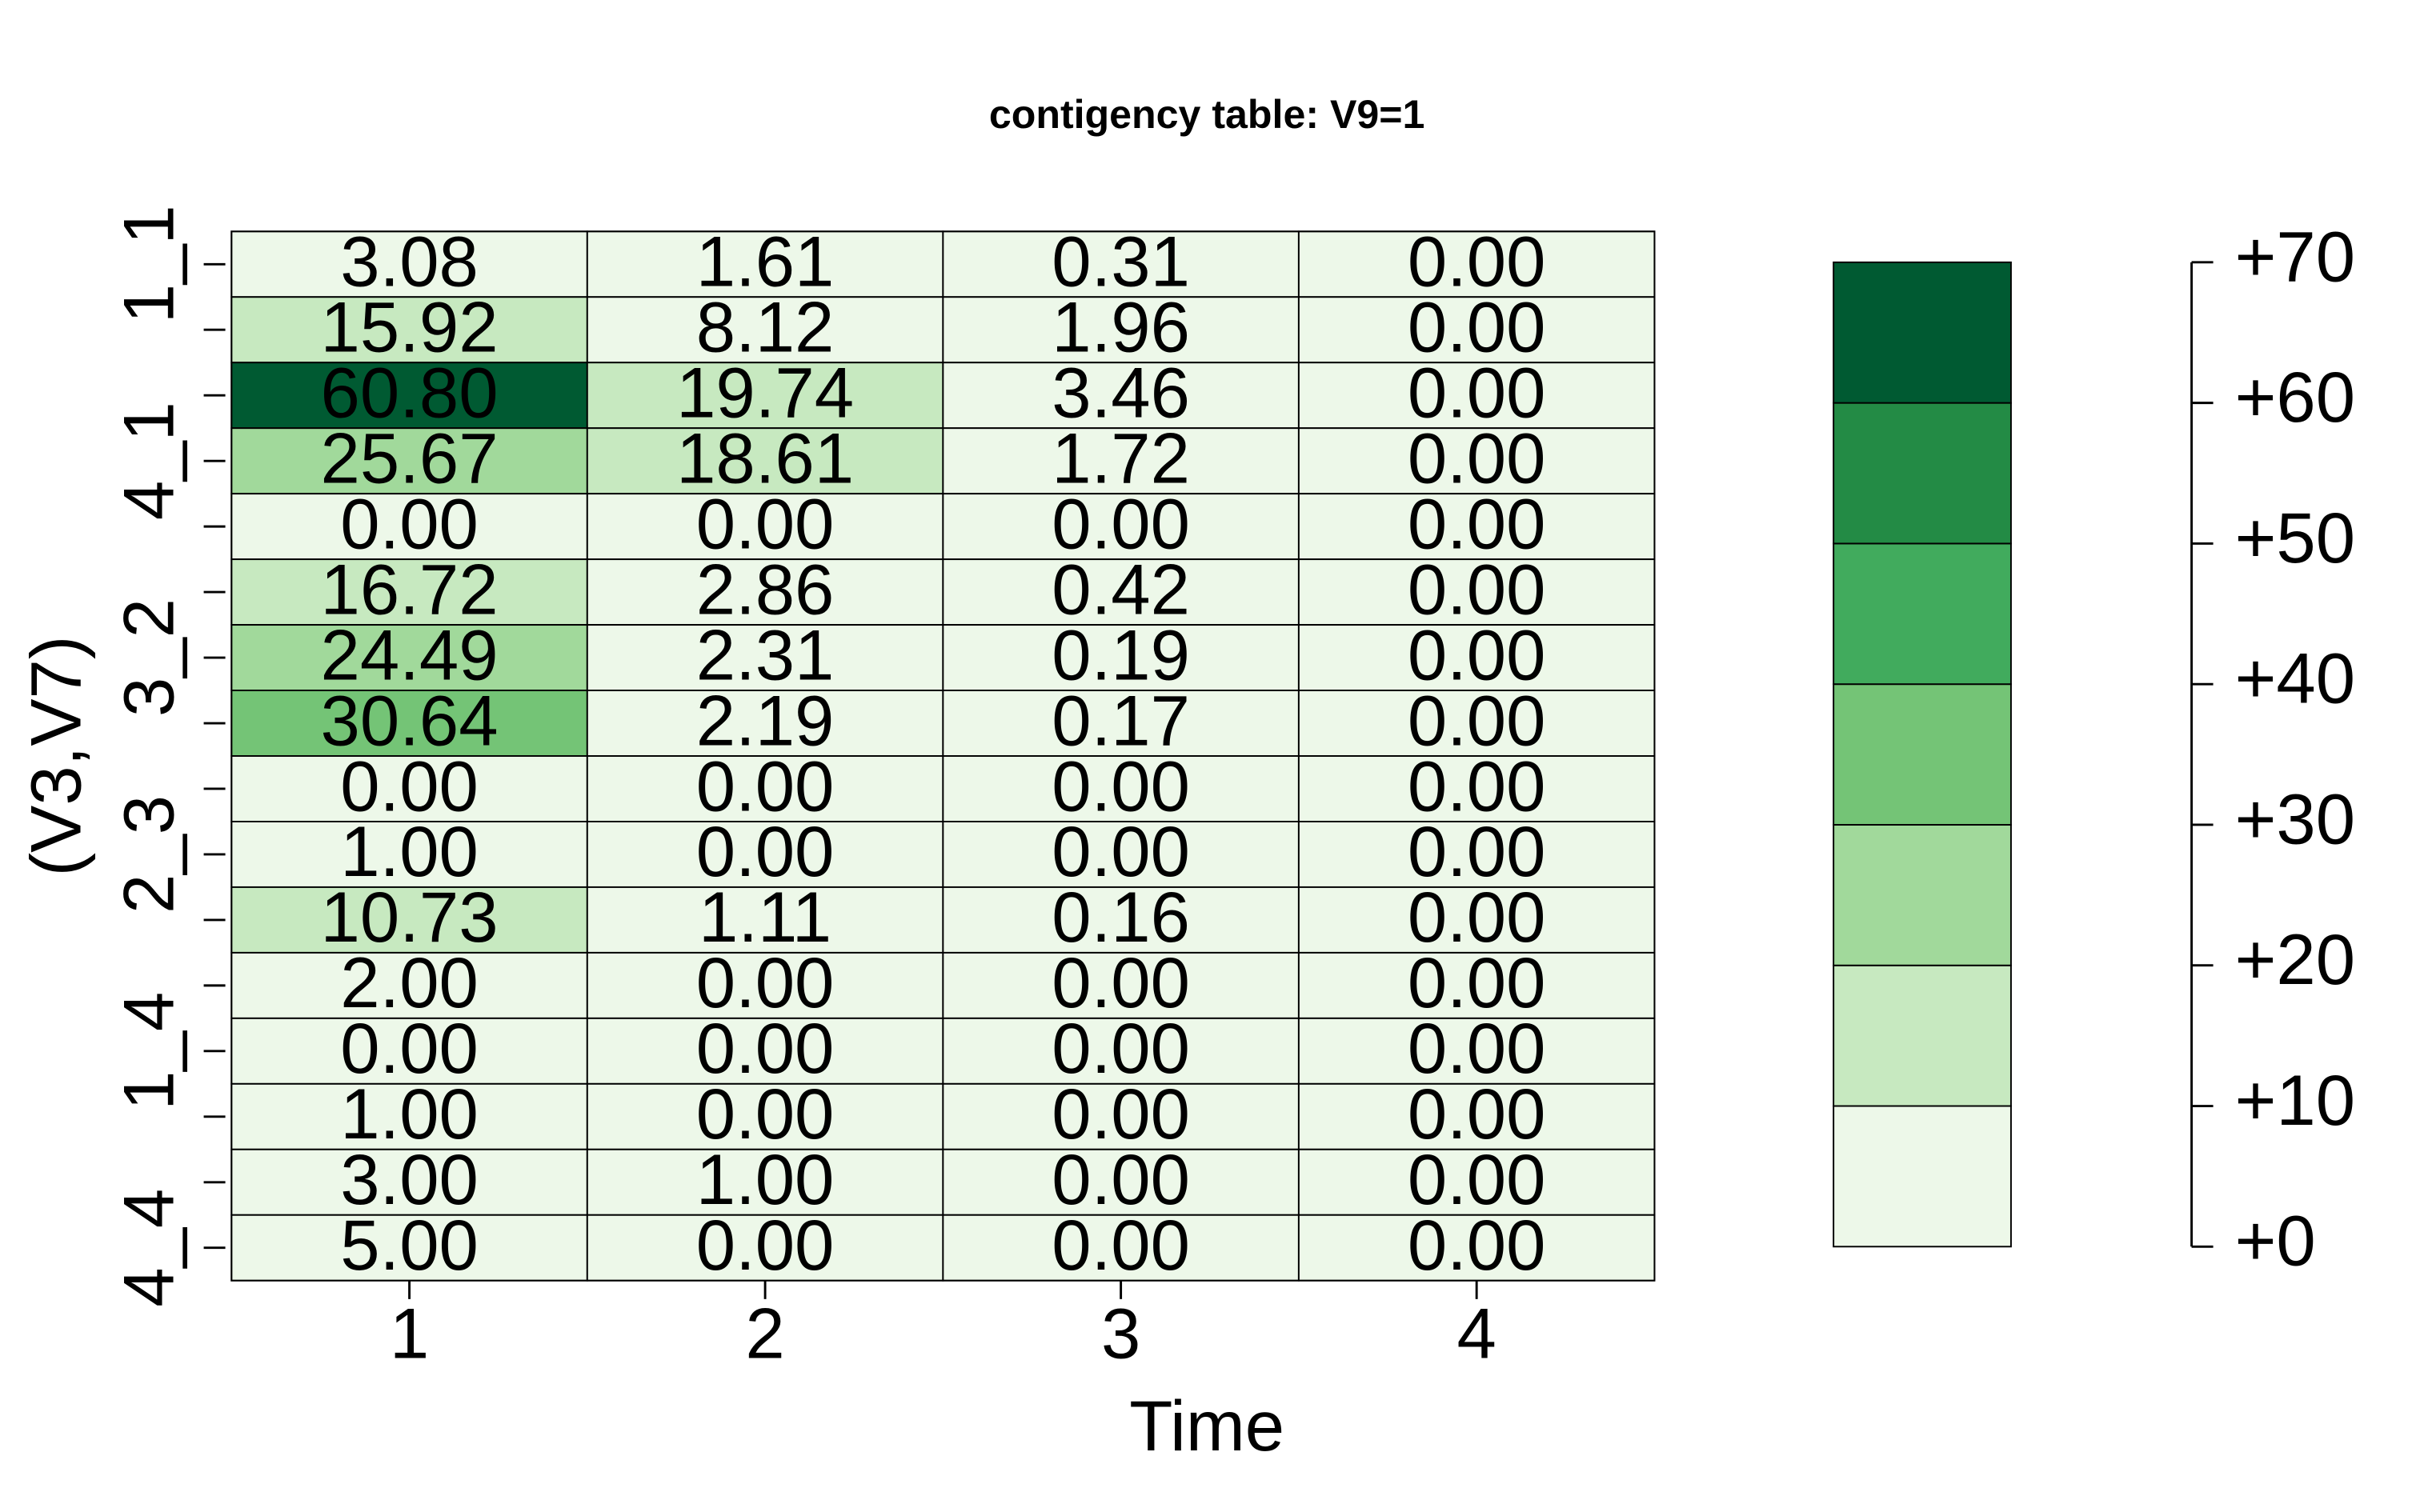 The height and width of the screenshot is (1512, 2420). What do you see at coordinates (410, 720) in the screenshot?
I see `cell-label: 30.64` at bounding box center [410, 720].